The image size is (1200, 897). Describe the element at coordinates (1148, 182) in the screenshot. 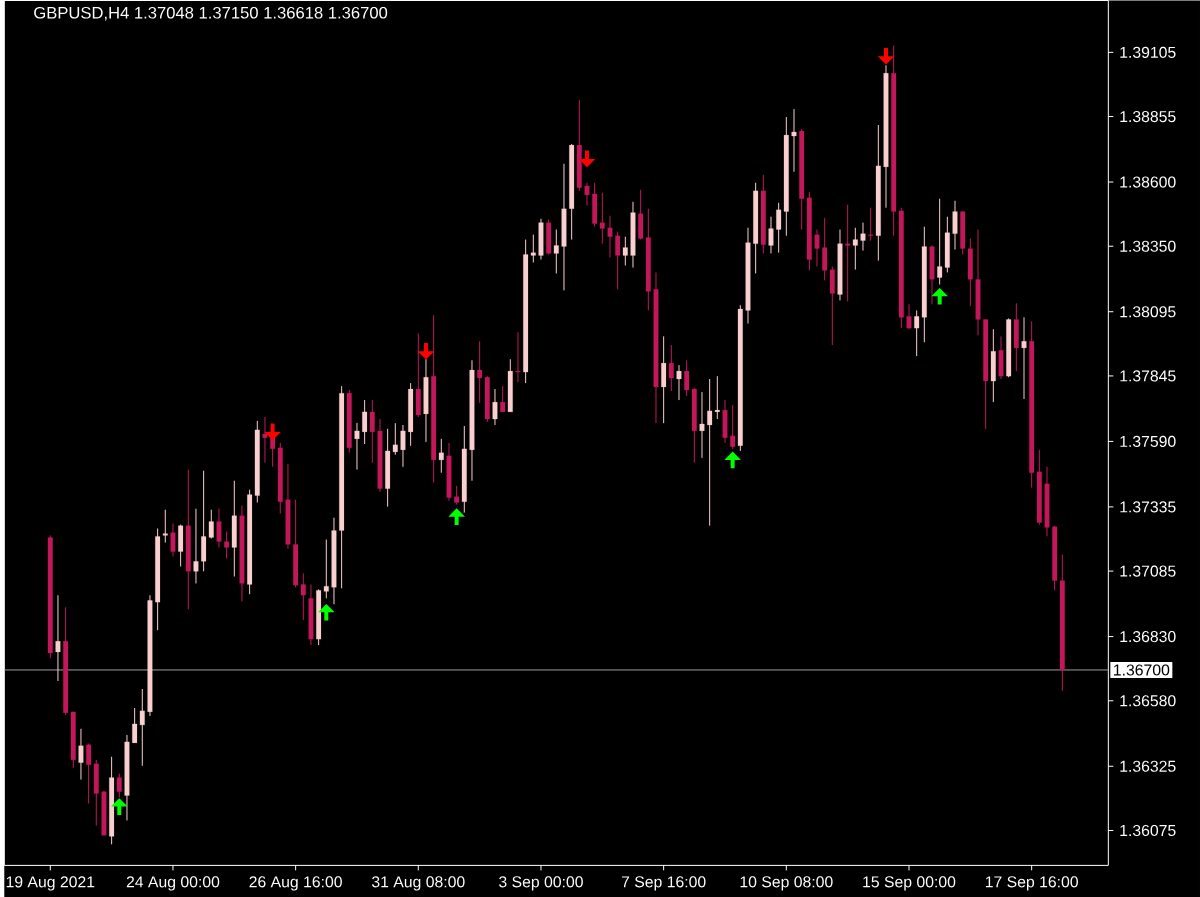

I see `y-tick-label: 1.38600` at that location.